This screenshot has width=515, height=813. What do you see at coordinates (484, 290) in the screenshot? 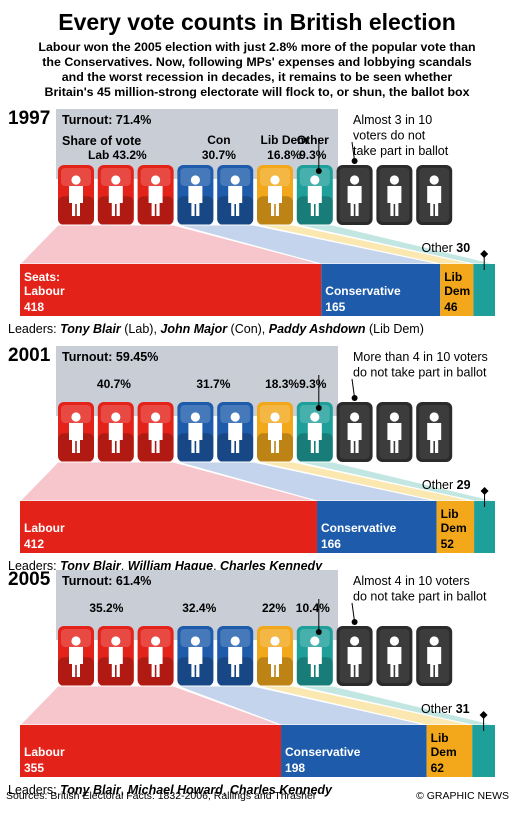
I see `seat-bar-other` at bounding box center [484, 290].